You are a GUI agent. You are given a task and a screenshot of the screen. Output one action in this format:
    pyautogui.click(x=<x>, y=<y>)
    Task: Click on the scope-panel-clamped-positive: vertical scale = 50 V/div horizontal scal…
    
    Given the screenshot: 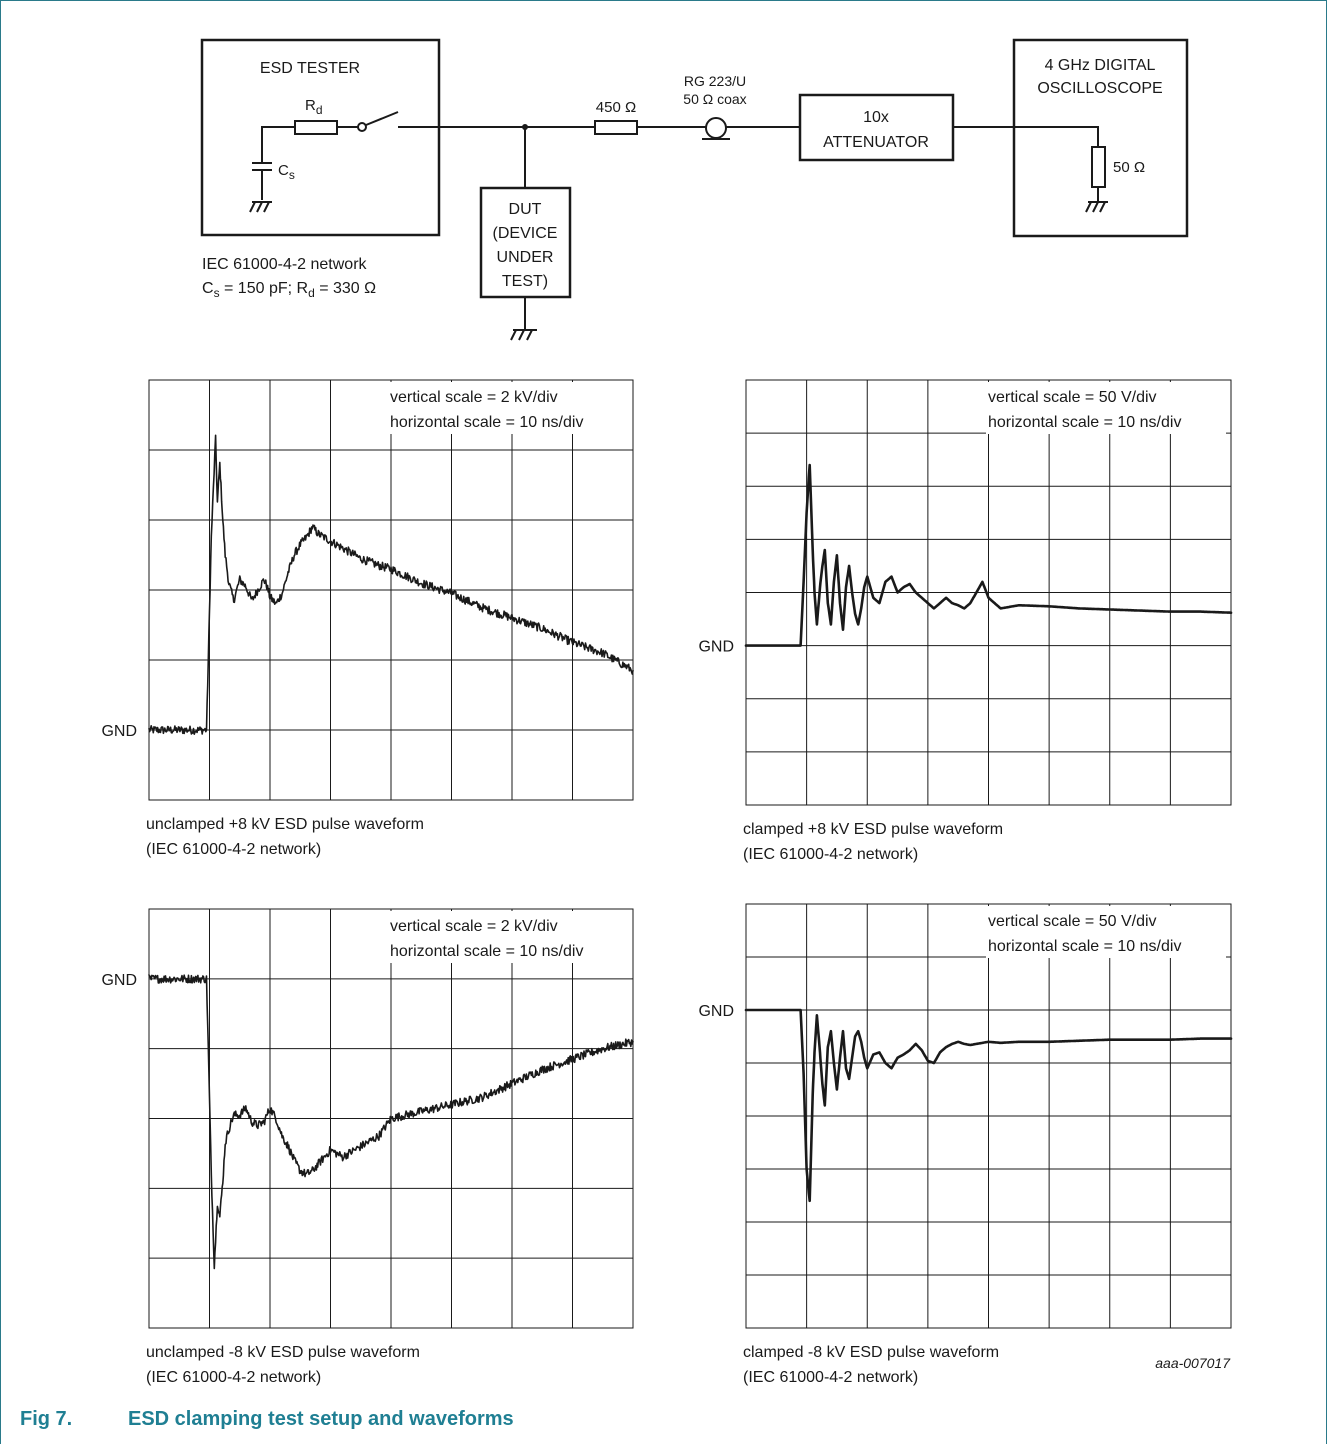 What is the action you would take?
    pyautogui.click(x=965, y=621)
    